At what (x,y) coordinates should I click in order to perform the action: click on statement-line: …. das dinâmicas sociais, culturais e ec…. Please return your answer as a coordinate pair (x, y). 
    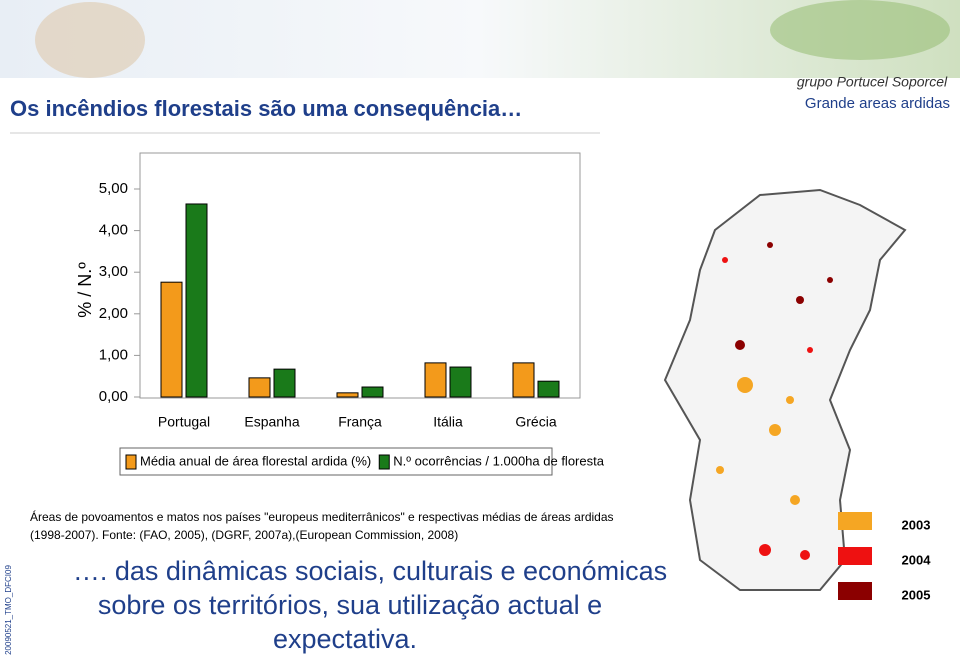
    Looking at the image, I should click on (370, 571).